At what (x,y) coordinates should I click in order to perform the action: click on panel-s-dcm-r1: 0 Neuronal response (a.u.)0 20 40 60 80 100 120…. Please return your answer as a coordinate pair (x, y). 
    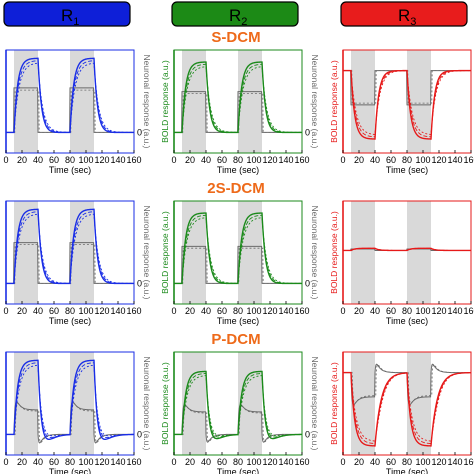
    Looking at the image, I should click on (77, 112).